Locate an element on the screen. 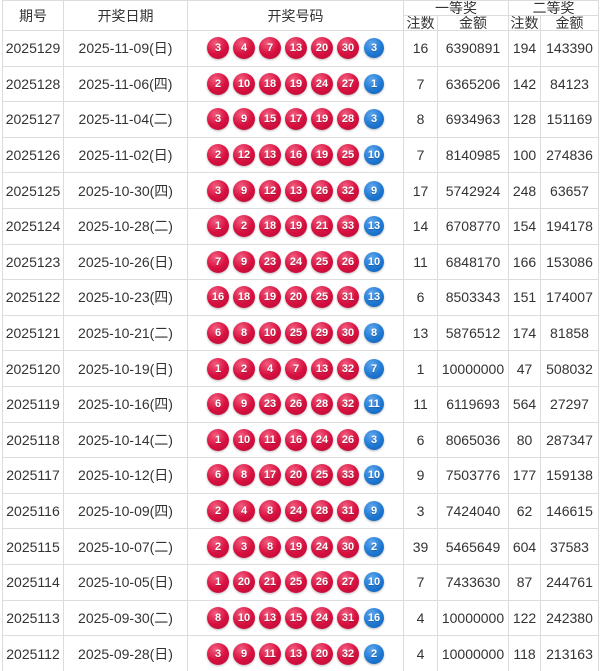  second-prize-amount-cell: 84123 is located at coordinates (569, 84).